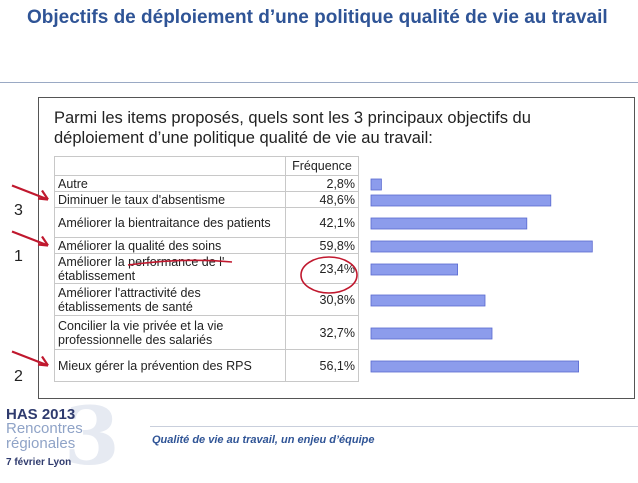  I want to click on value-label: 32,7%, so click(322, 332).